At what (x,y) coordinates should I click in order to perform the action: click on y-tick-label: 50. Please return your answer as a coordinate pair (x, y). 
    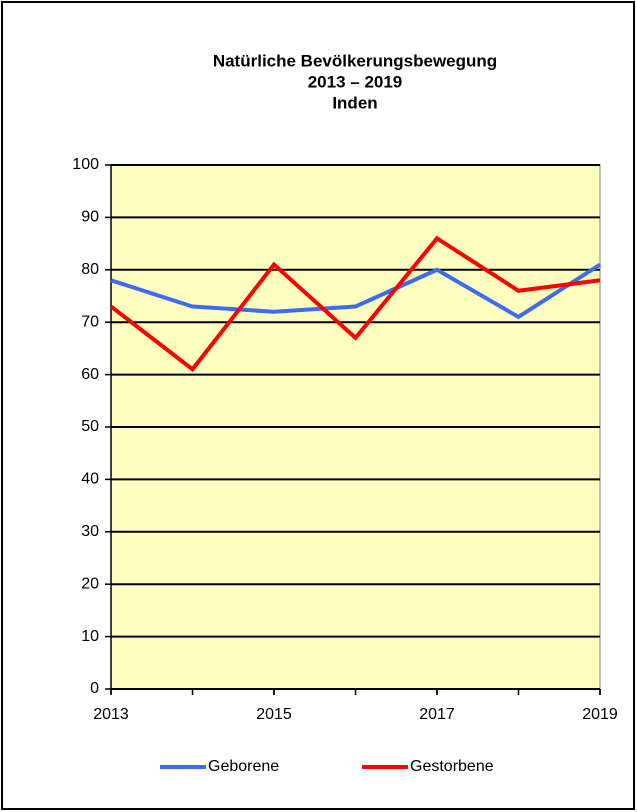
    Looking at the image, I should click on (90, 426).